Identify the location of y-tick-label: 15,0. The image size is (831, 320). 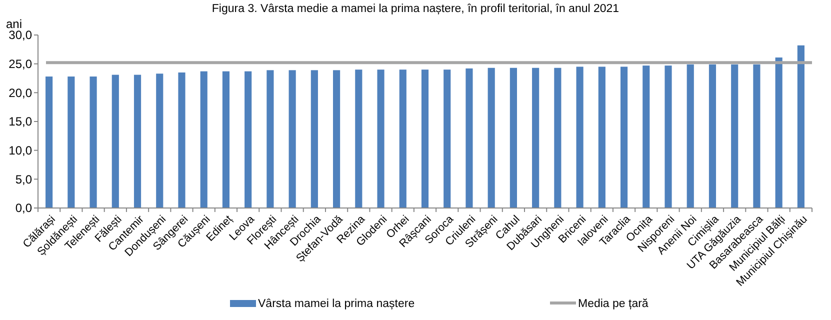
(20, 121).